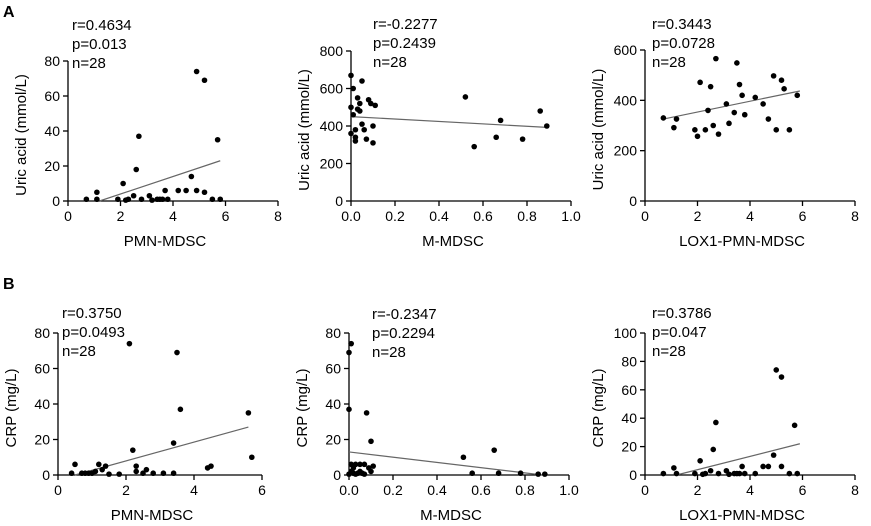 The image size is (871, 526). Describe the element at coordinates (395, 216) in the screenshot. I see `x-tick-label: 0.2` at that location.